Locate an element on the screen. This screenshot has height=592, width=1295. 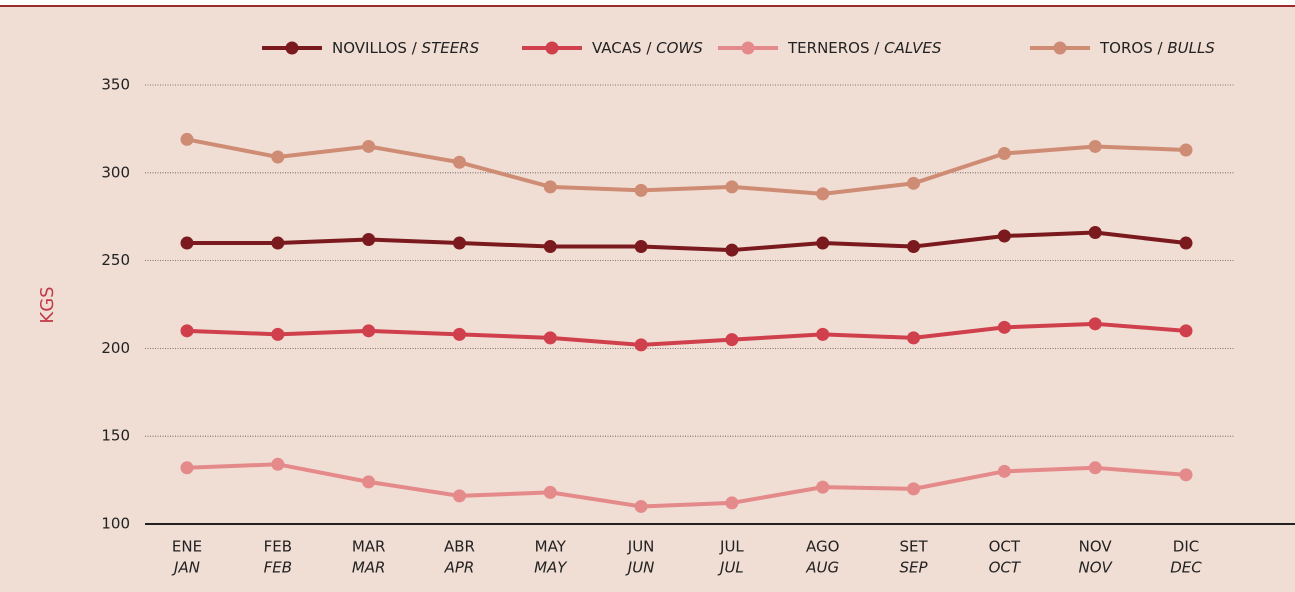
x-tick-label: MAR is located at coordinates (369, 547).